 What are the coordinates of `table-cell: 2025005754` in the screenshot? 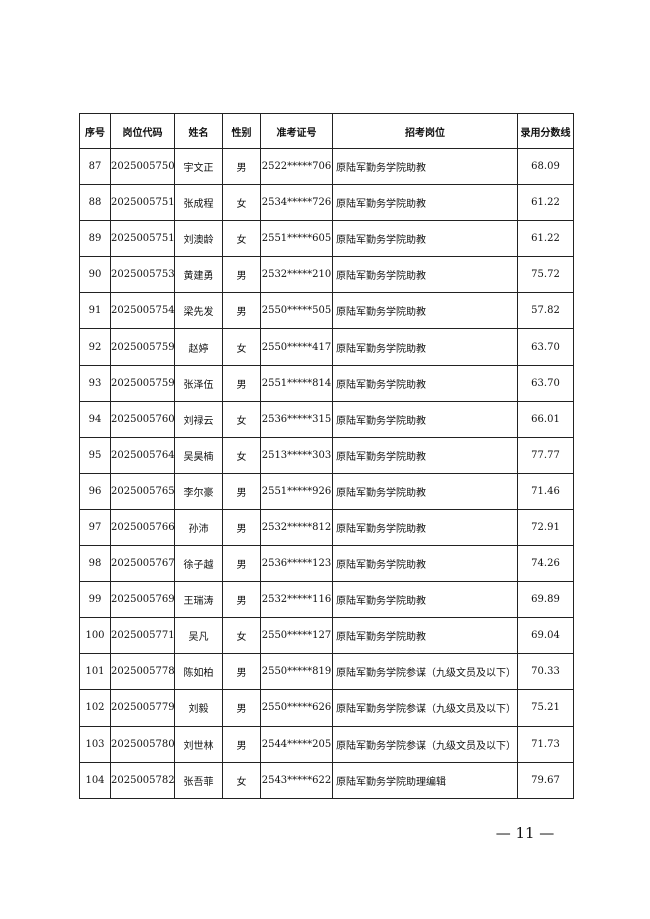 It's located at (142, 311).